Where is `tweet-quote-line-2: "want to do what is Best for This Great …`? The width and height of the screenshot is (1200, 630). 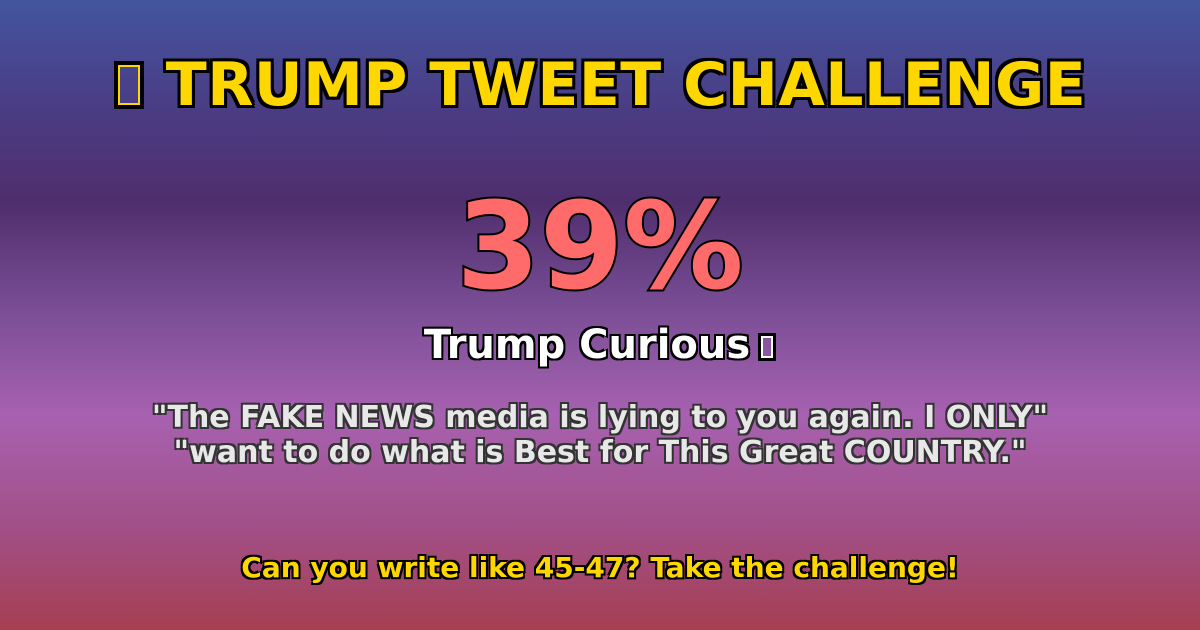 tweet-quote-line-2: "want to do what is Best for This Great … is located at coordinates (600, 452).